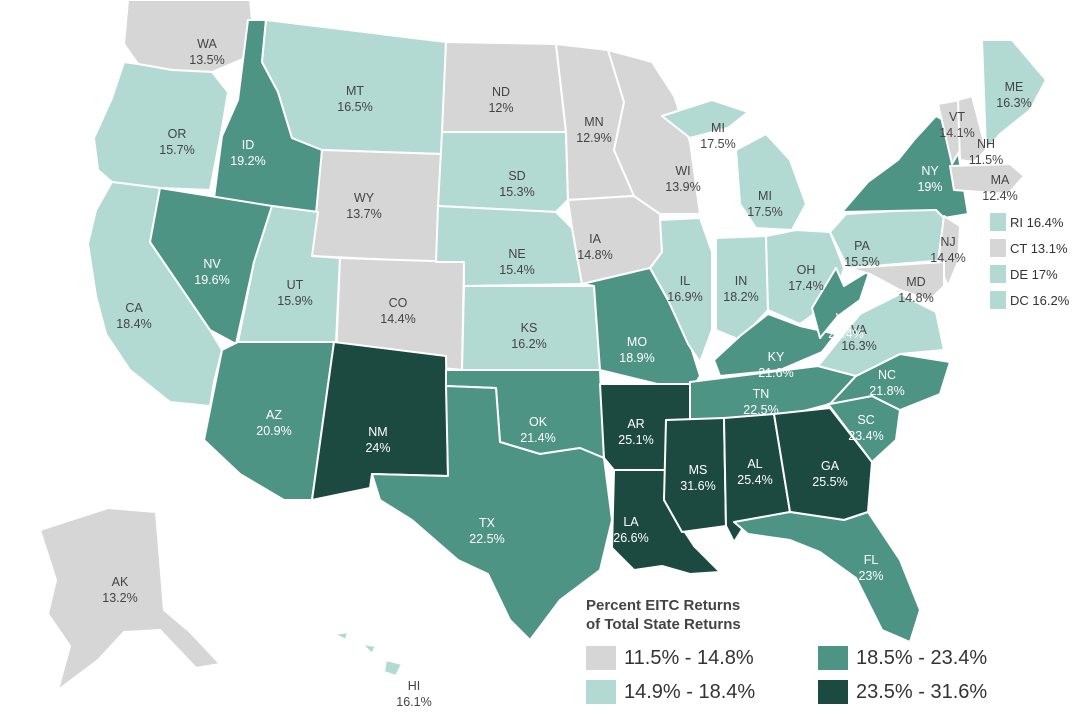 The image size is (1088, 724). Describe the element at coordinates (663, 605) in the screenshot. I see `legend-title-line1: Percent EITC Returns` at that location.